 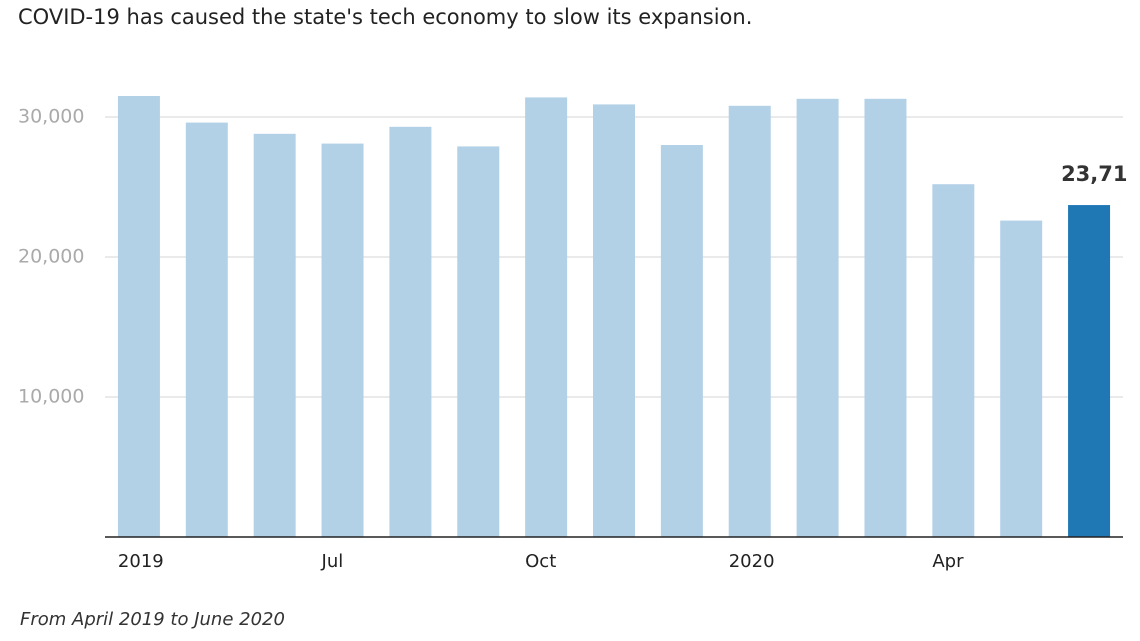 What do you see at coordinates (332, 561) in the screenshot?
I see `x-tick-label: Jul` at bounding box center [332, 561].